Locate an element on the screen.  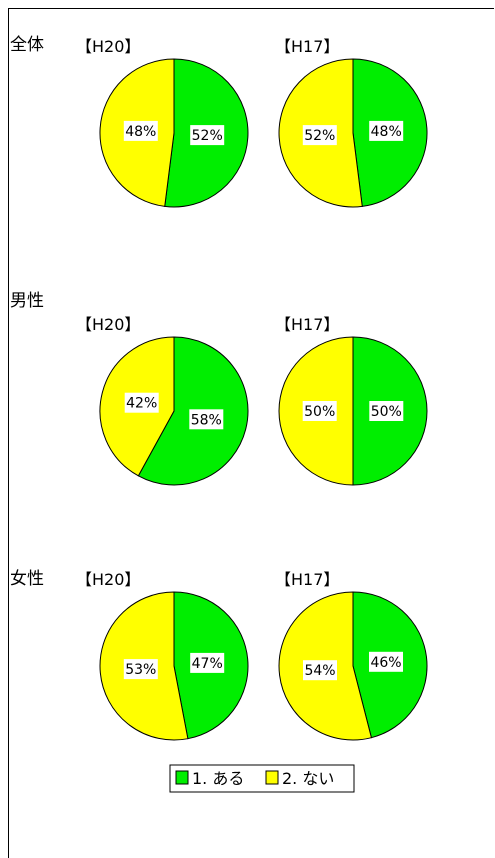
data-label-box-male-h17-aru is located at coordinates (386, 411).